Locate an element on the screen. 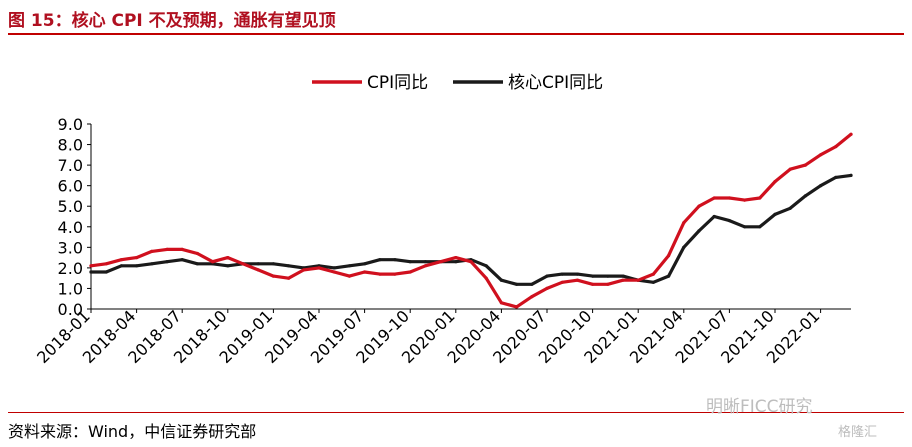  y-tick-label: 6.0 is located at coordinates (70, 186).